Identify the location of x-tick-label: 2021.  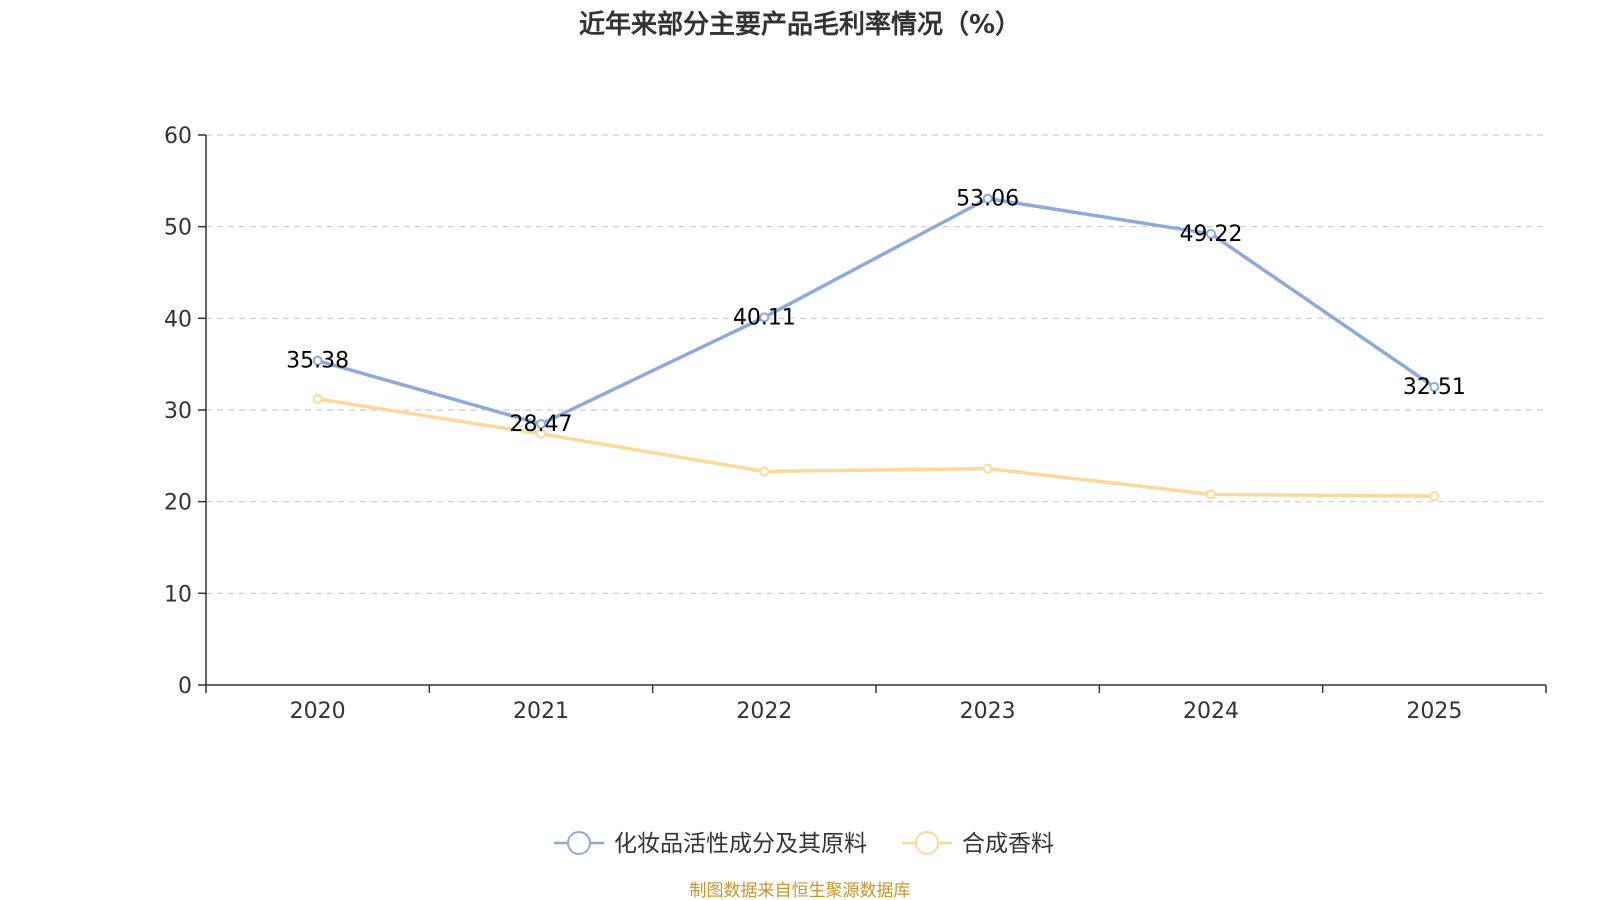
(541, 711).